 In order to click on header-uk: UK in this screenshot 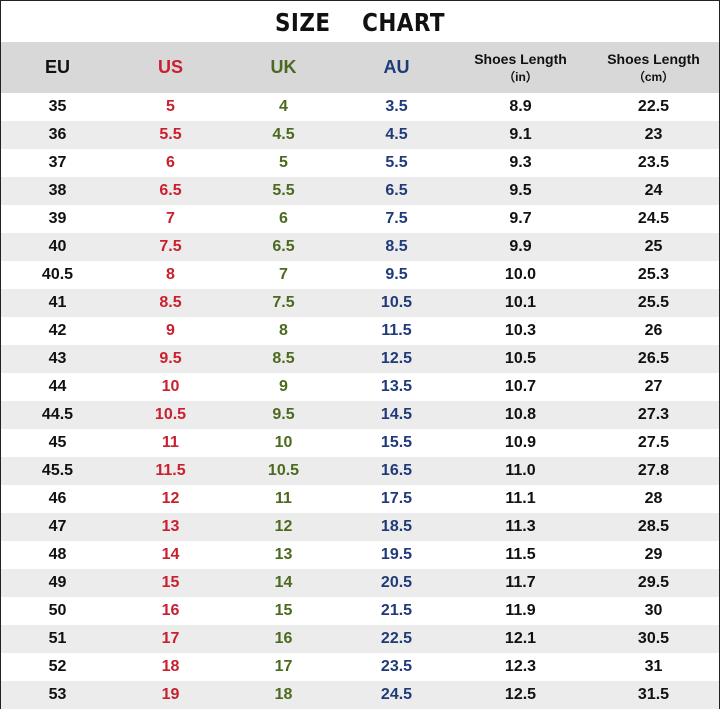, I will do `click(283, 67)`.